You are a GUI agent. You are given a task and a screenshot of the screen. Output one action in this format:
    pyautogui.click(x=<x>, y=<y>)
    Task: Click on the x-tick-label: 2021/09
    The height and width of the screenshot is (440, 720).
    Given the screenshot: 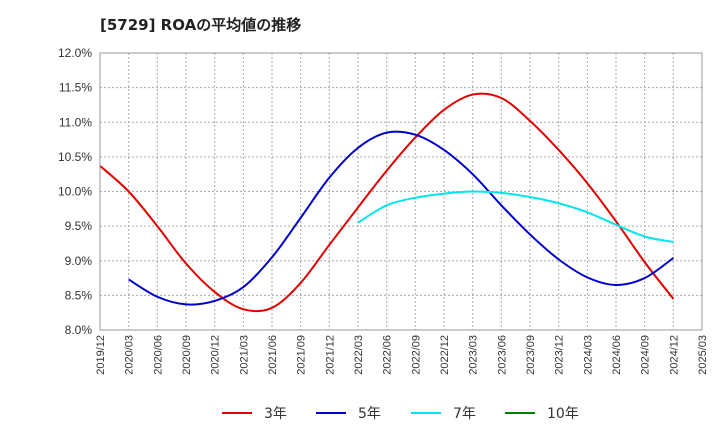 What is the action you would take?
    pyautogui.click(x=302, y=355)
    